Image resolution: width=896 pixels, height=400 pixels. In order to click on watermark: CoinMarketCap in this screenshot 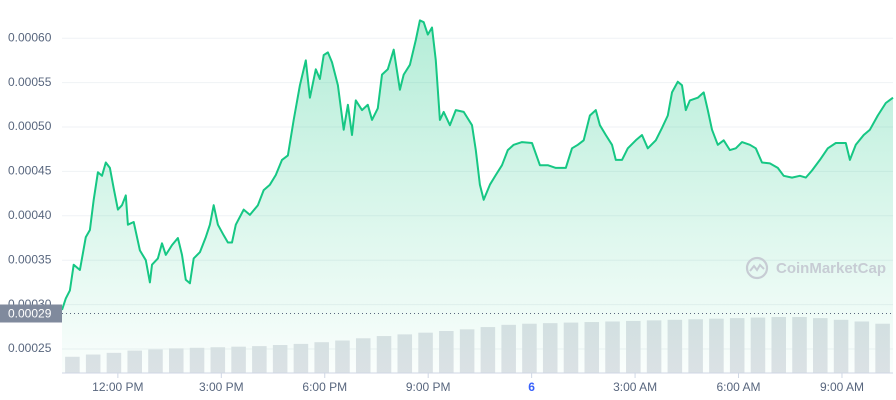, I will do `click(815, 268)`.